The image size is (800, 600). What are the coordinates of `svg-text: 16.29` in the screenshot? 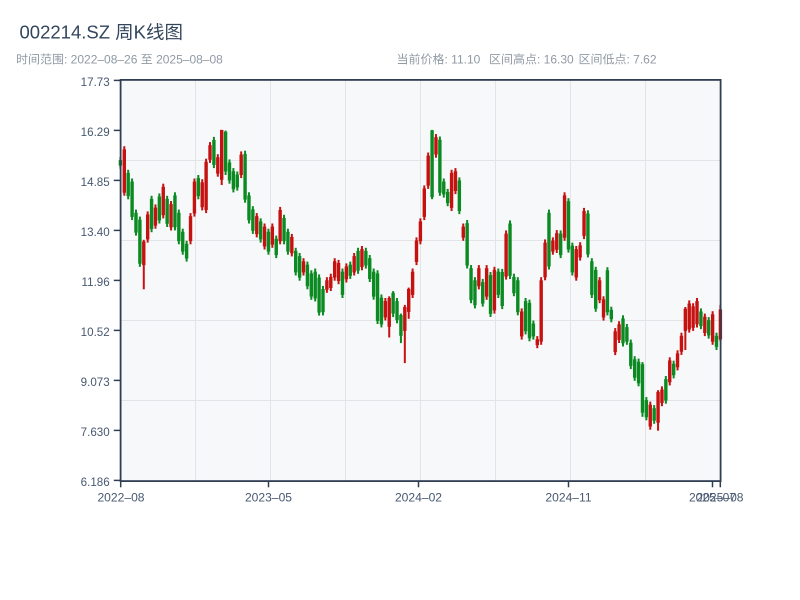 It's located at (95, 132).